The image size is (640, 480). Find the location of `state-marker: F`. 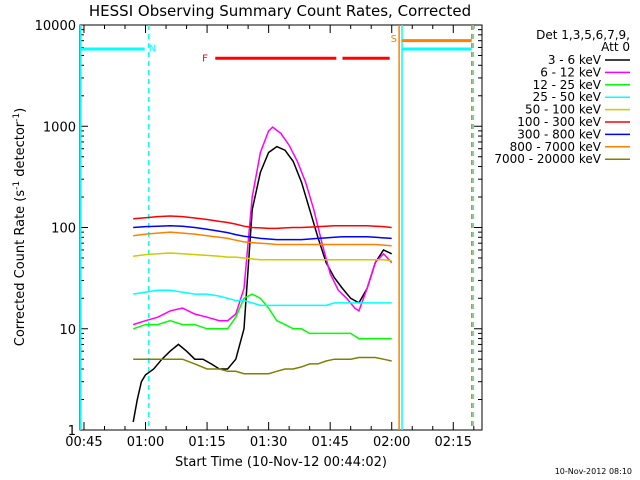

state-marker: F is located at coordinates (205, 58).